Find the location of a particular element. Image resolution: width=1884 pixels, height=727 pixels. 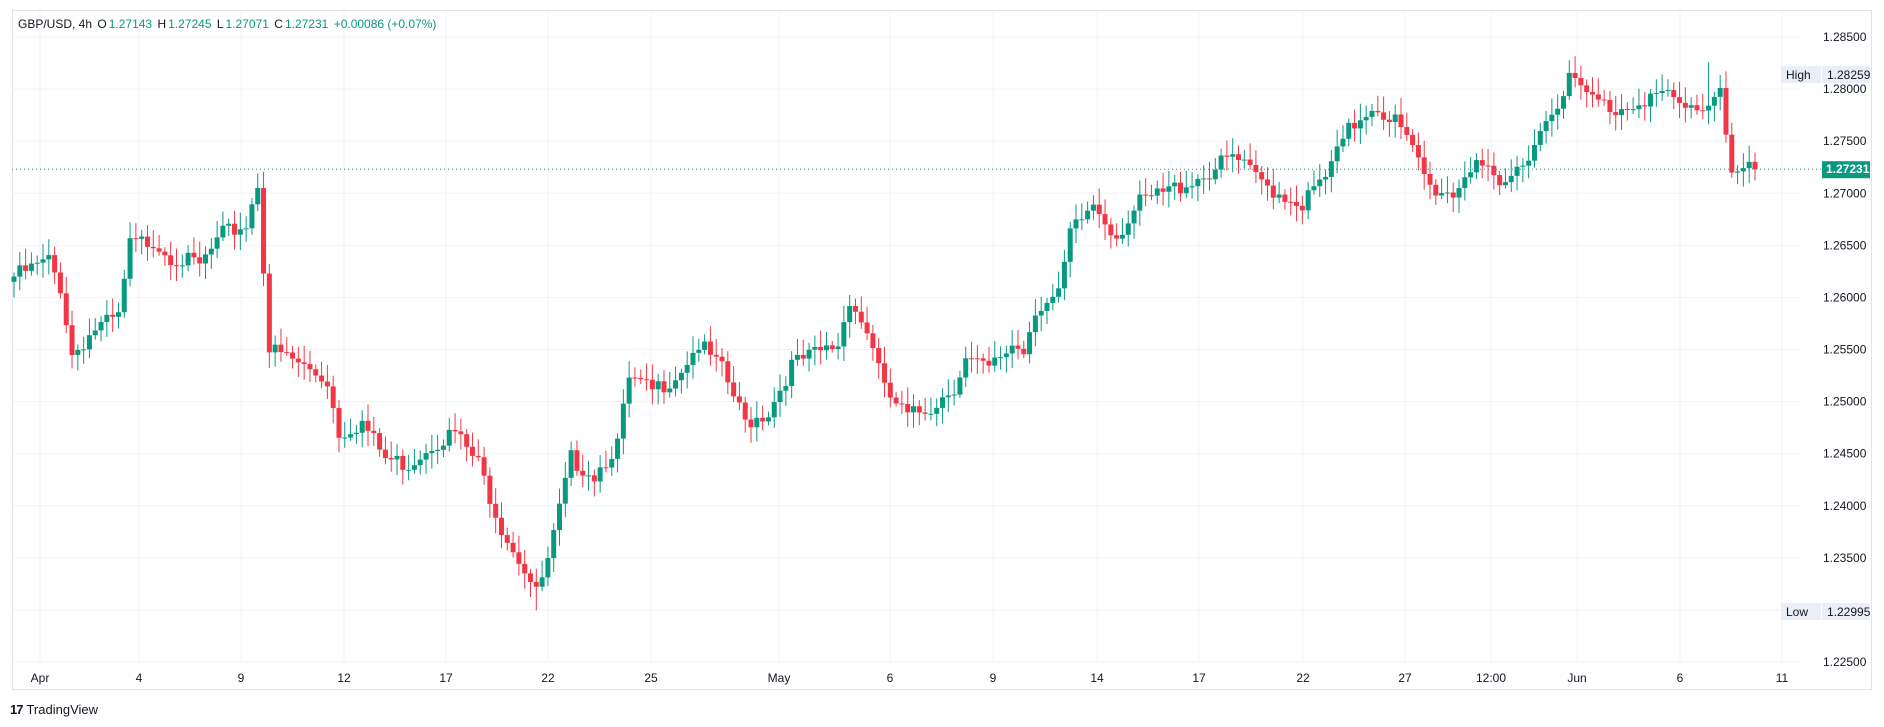

time-tick-label: 4 is located at coordinates (139, 678).